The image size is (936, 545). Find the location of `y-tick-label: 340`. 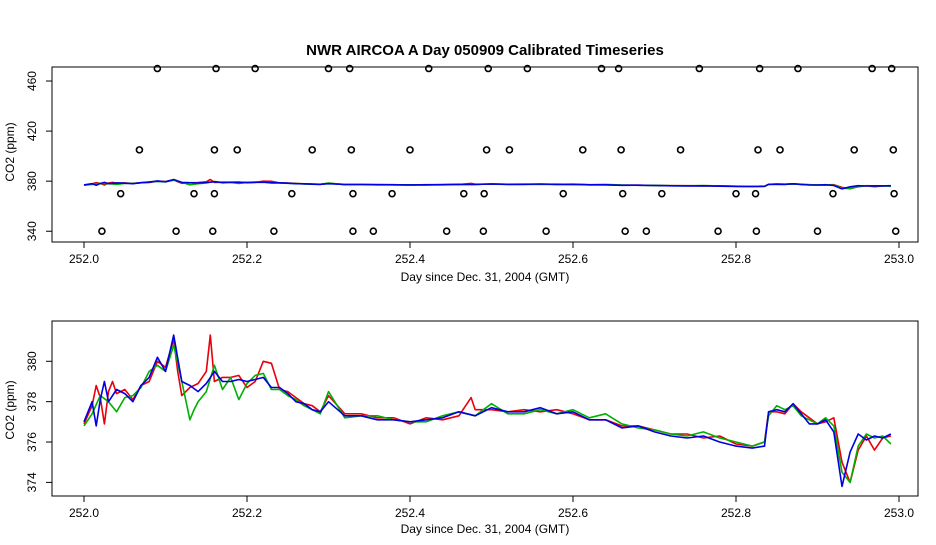

y-tick-label: 340 is located at coordinates (32, 231).